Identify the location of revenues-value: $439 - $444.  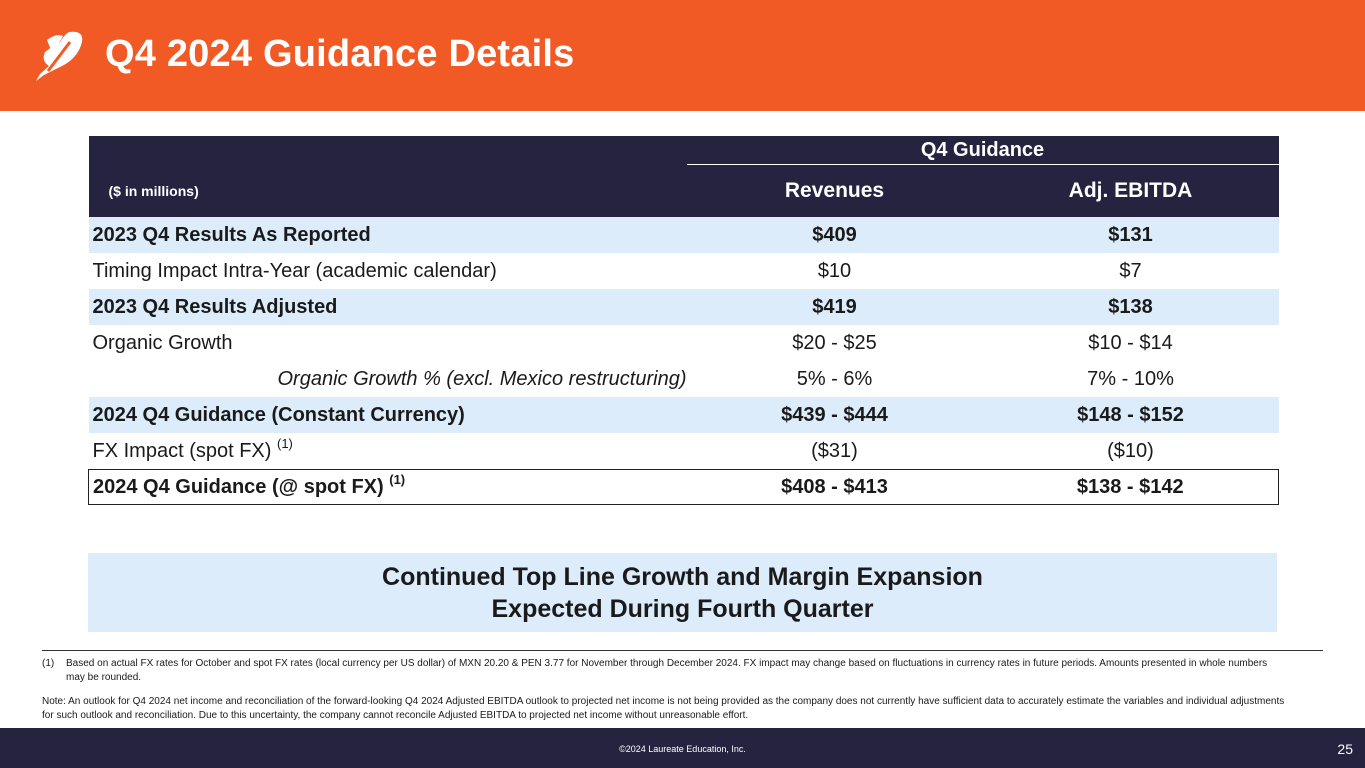
(834, 415).